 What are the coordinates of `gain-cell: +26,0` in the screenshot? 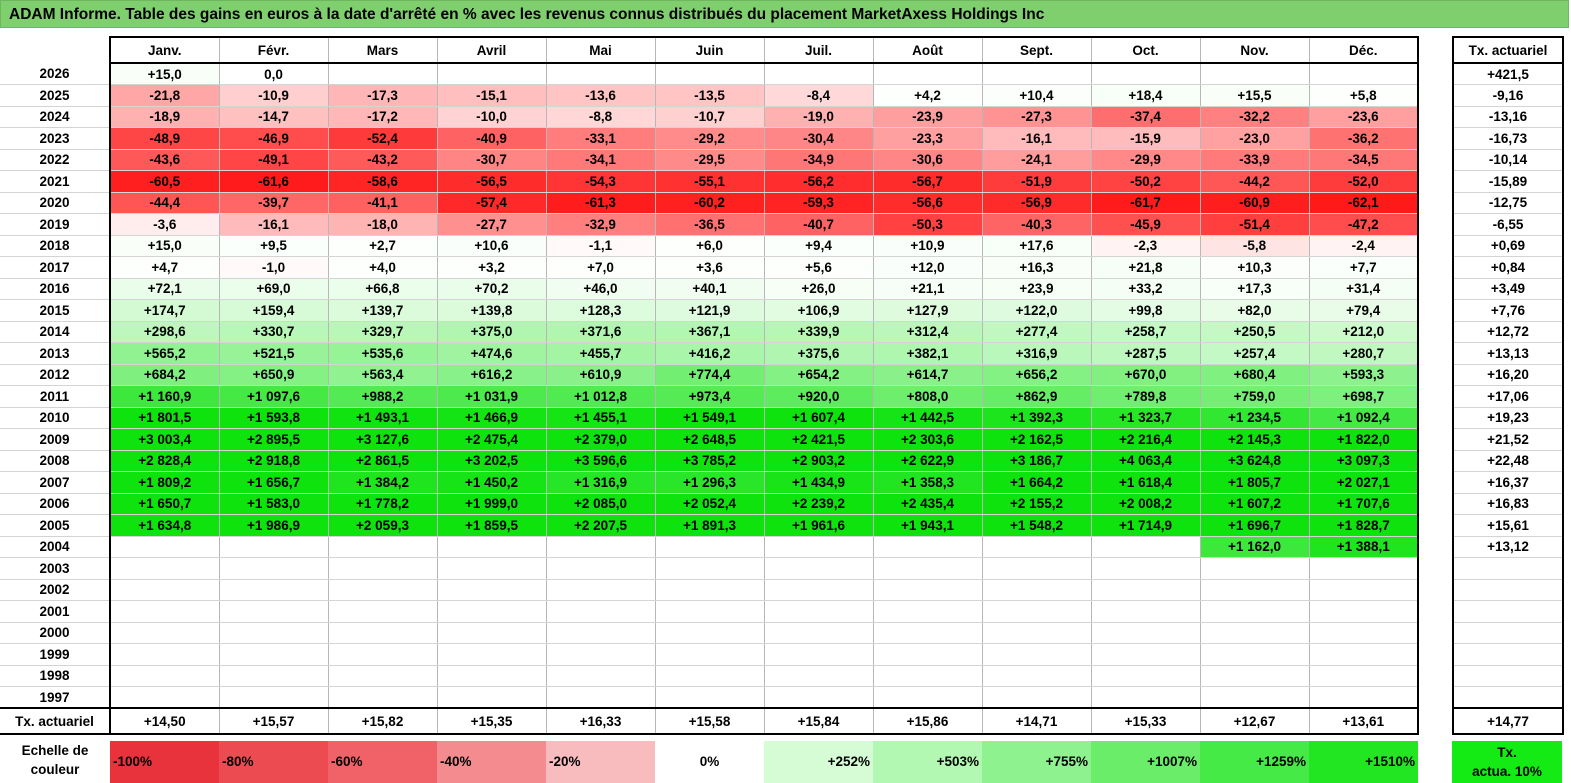 It's located at (818, 289).